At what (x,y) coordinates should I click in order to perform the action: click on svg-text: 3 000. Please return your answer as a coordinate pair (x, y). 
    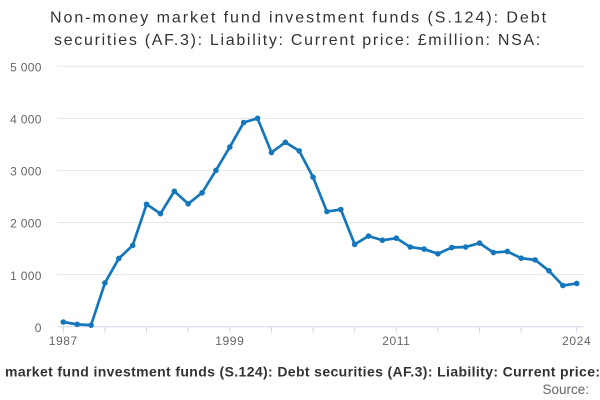
    Looking at the image, I should click on (26, 172).